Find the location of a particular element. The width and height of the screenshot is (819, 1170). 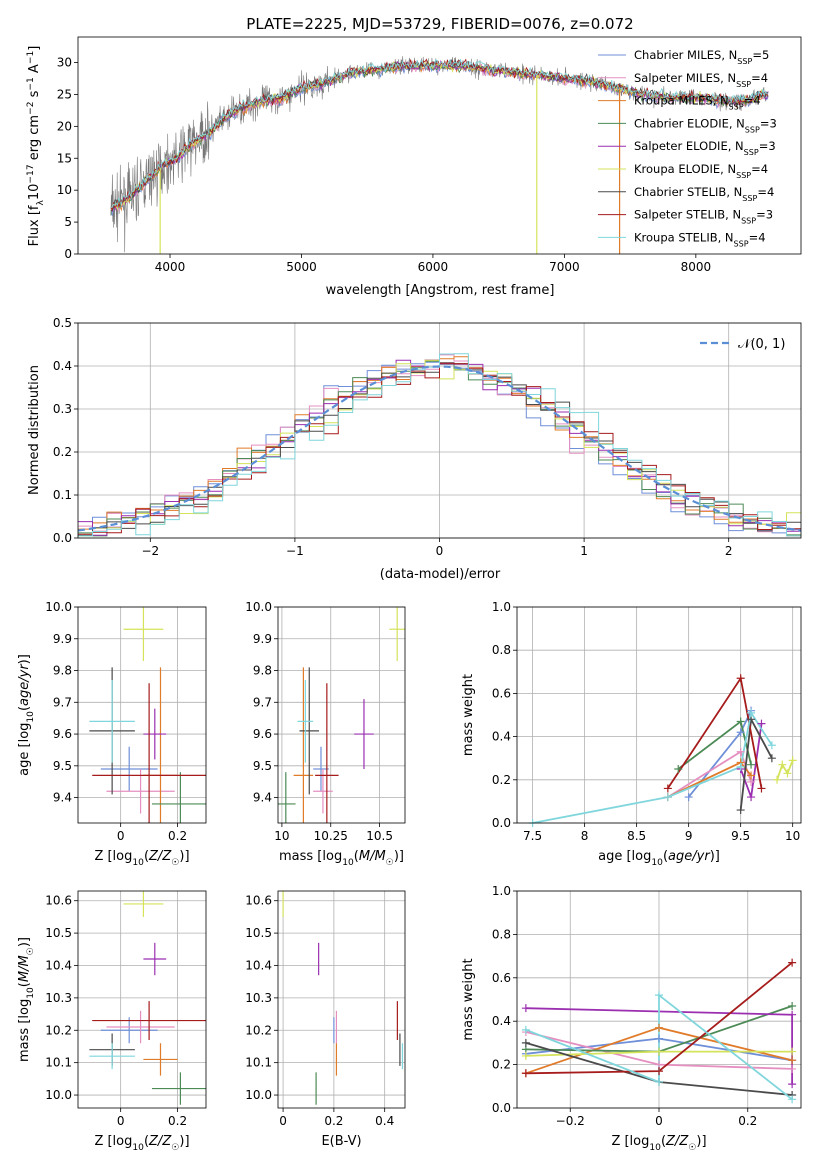

x-axis-label: mass [log10(M/M☉)] is located at coordinates (341, 858).